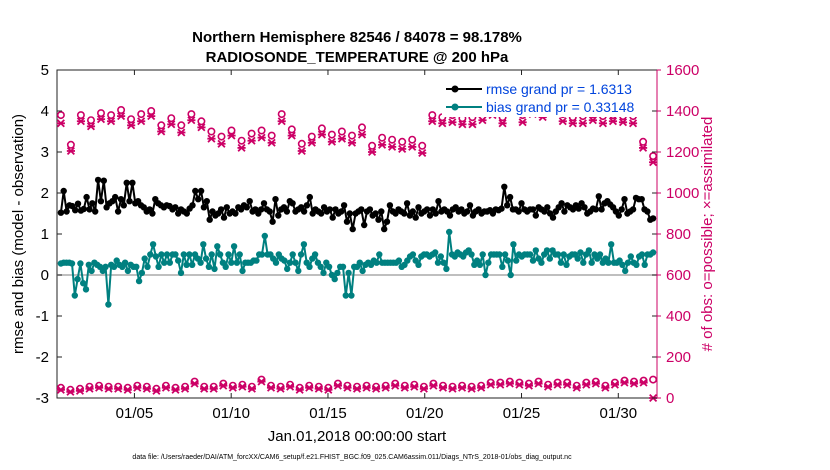 The width and height of the screenshot is (830, 470). What do you see at coordinates (678, 234) in the screenshot?
I see `right-tick-label: 800` at bounding box center [678, 234].